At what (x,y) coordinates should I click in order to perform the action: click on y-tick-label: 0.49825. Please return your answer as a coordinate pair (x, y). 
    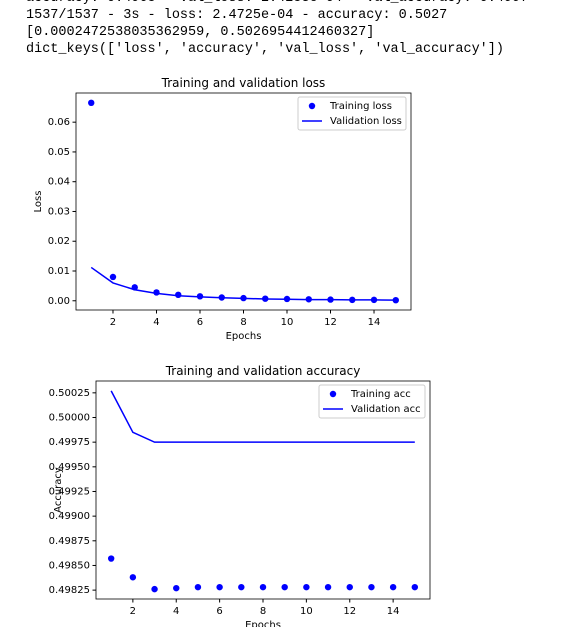
    Looking at the image, I should click on (69, 590).